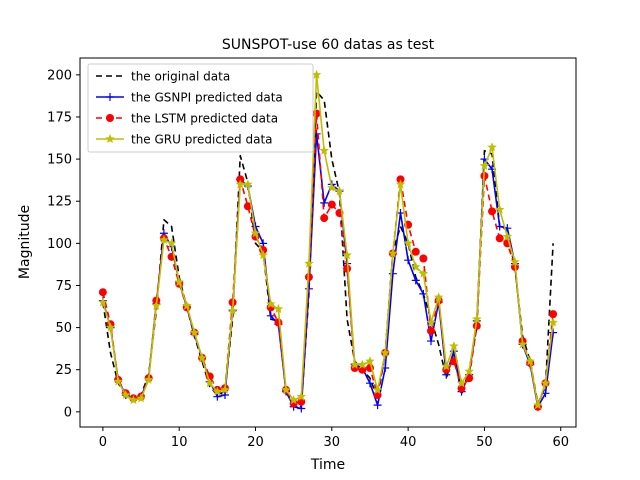 This screenshot has width=640, height=480. I want to click on x-tick-label: 20, so click(255, 442).